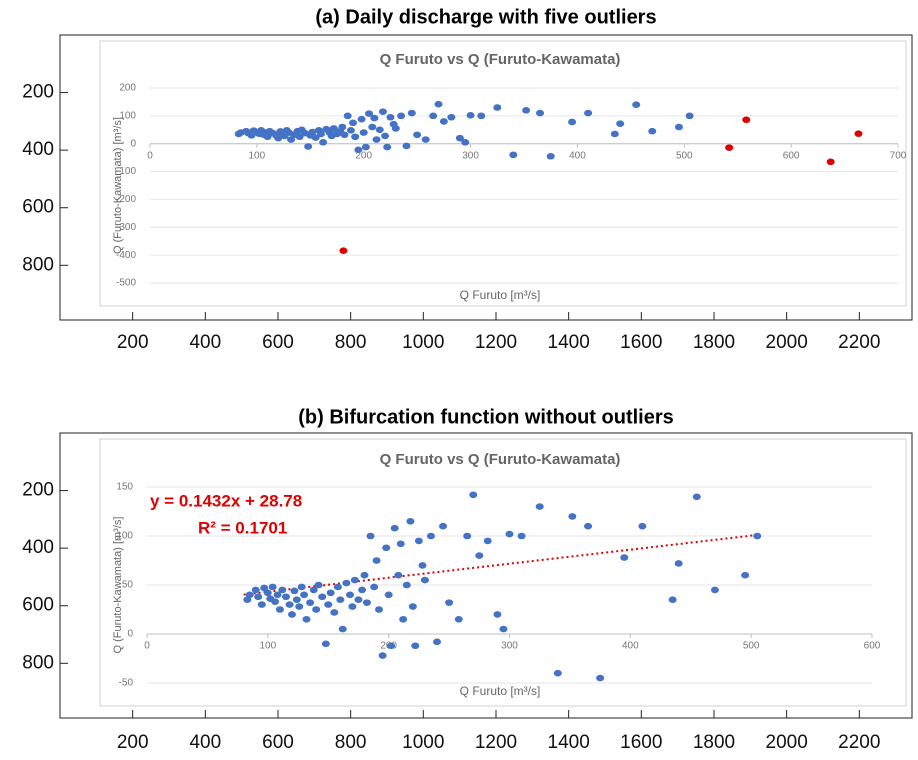  Describe the element at coordinates (133, 143) in the screenshot. I see `inner-y-tick-label: 0` at that location.